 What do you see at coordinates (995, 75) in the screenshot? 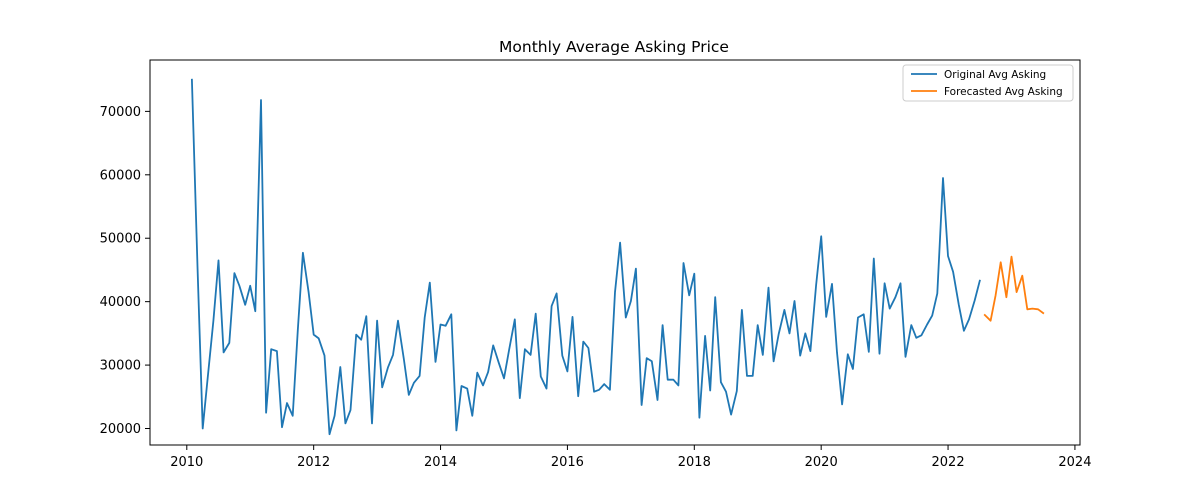
I see `legend-label: Original Avg Asking` at bounding box center [995, 75].